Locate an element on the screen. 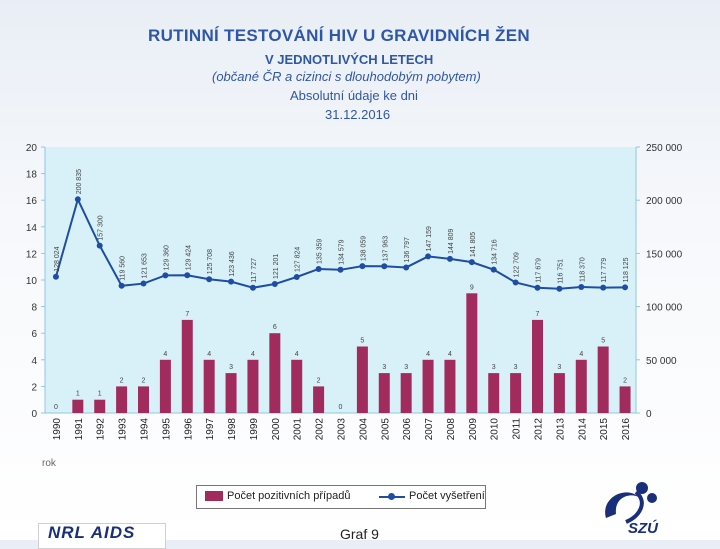  x-tick-label: 2006 is located at coordinates (407, 429).